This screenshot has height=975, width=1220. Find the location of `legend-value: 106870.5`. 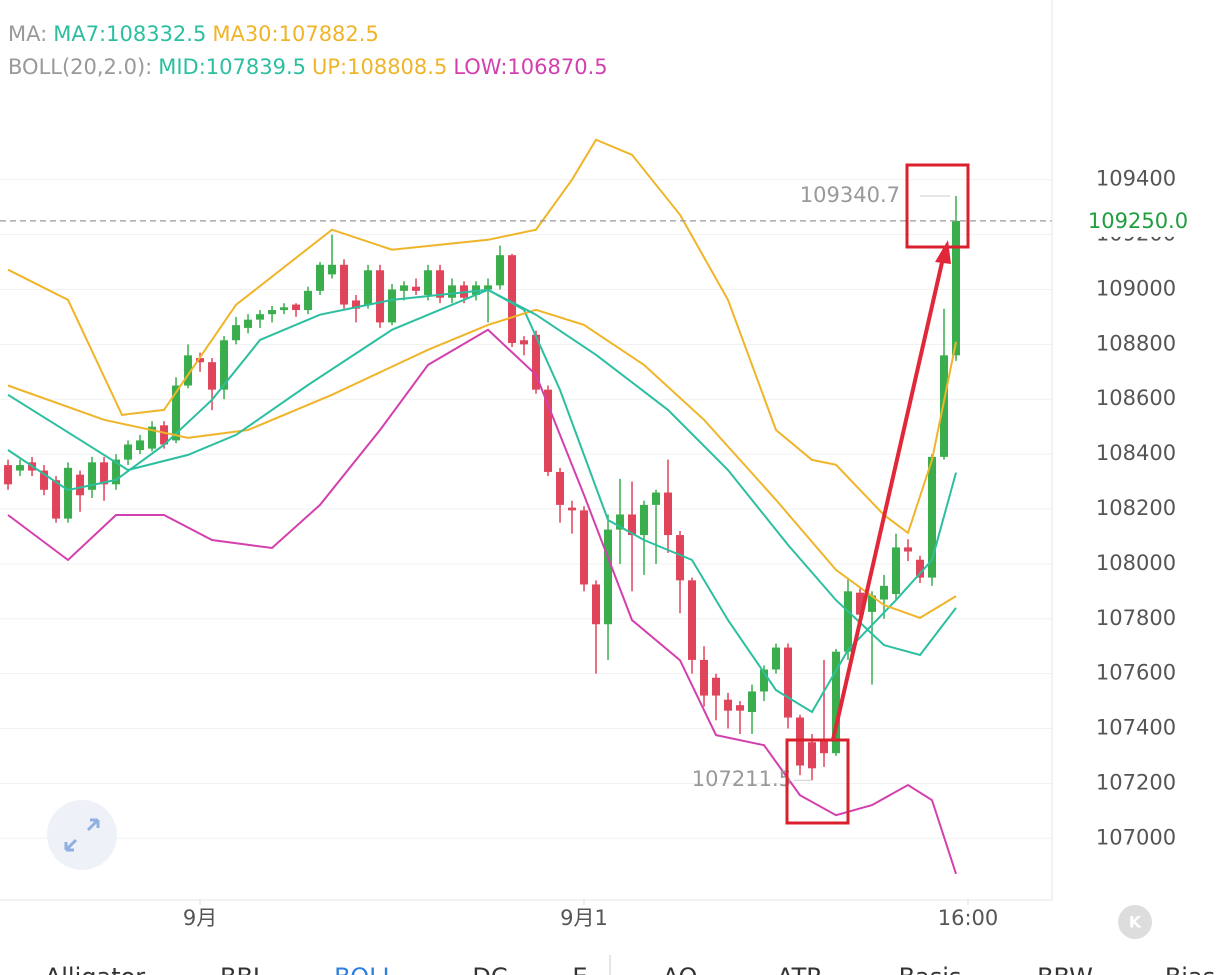

legend-value: 106870.5 is located at coordinates (557, 67).